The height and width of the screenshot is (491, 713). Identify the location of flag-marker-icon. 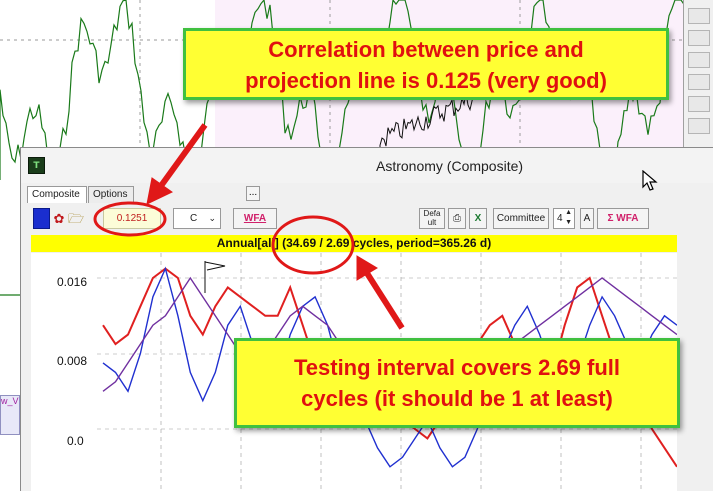
(215, 277).